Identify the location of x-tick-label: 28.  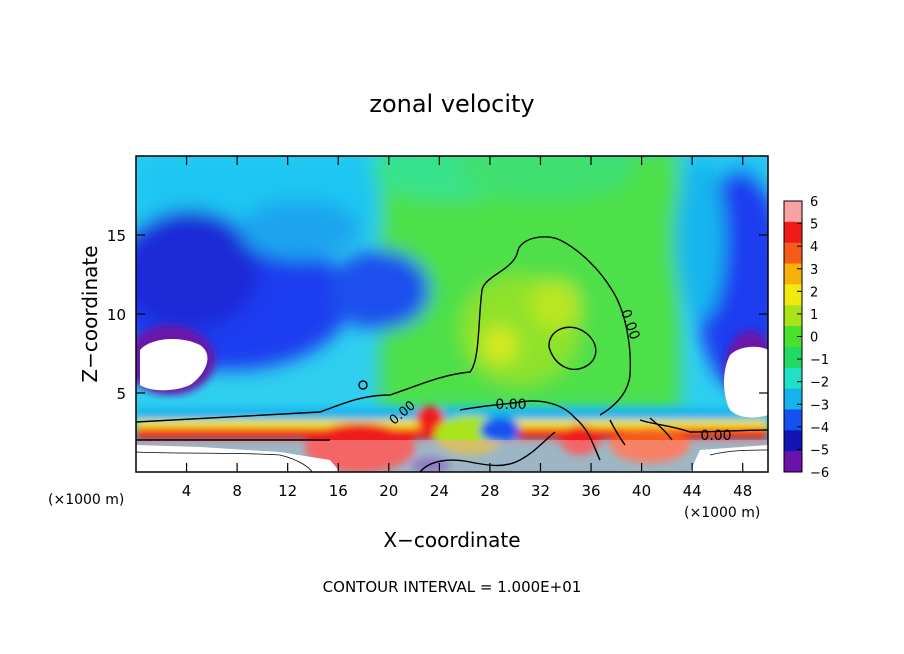
(489, 491).